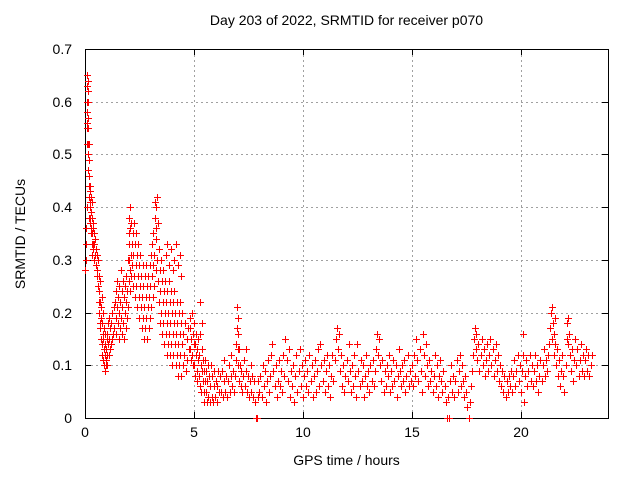  I want to click on x-tick-label: 0, so click(85, 432).